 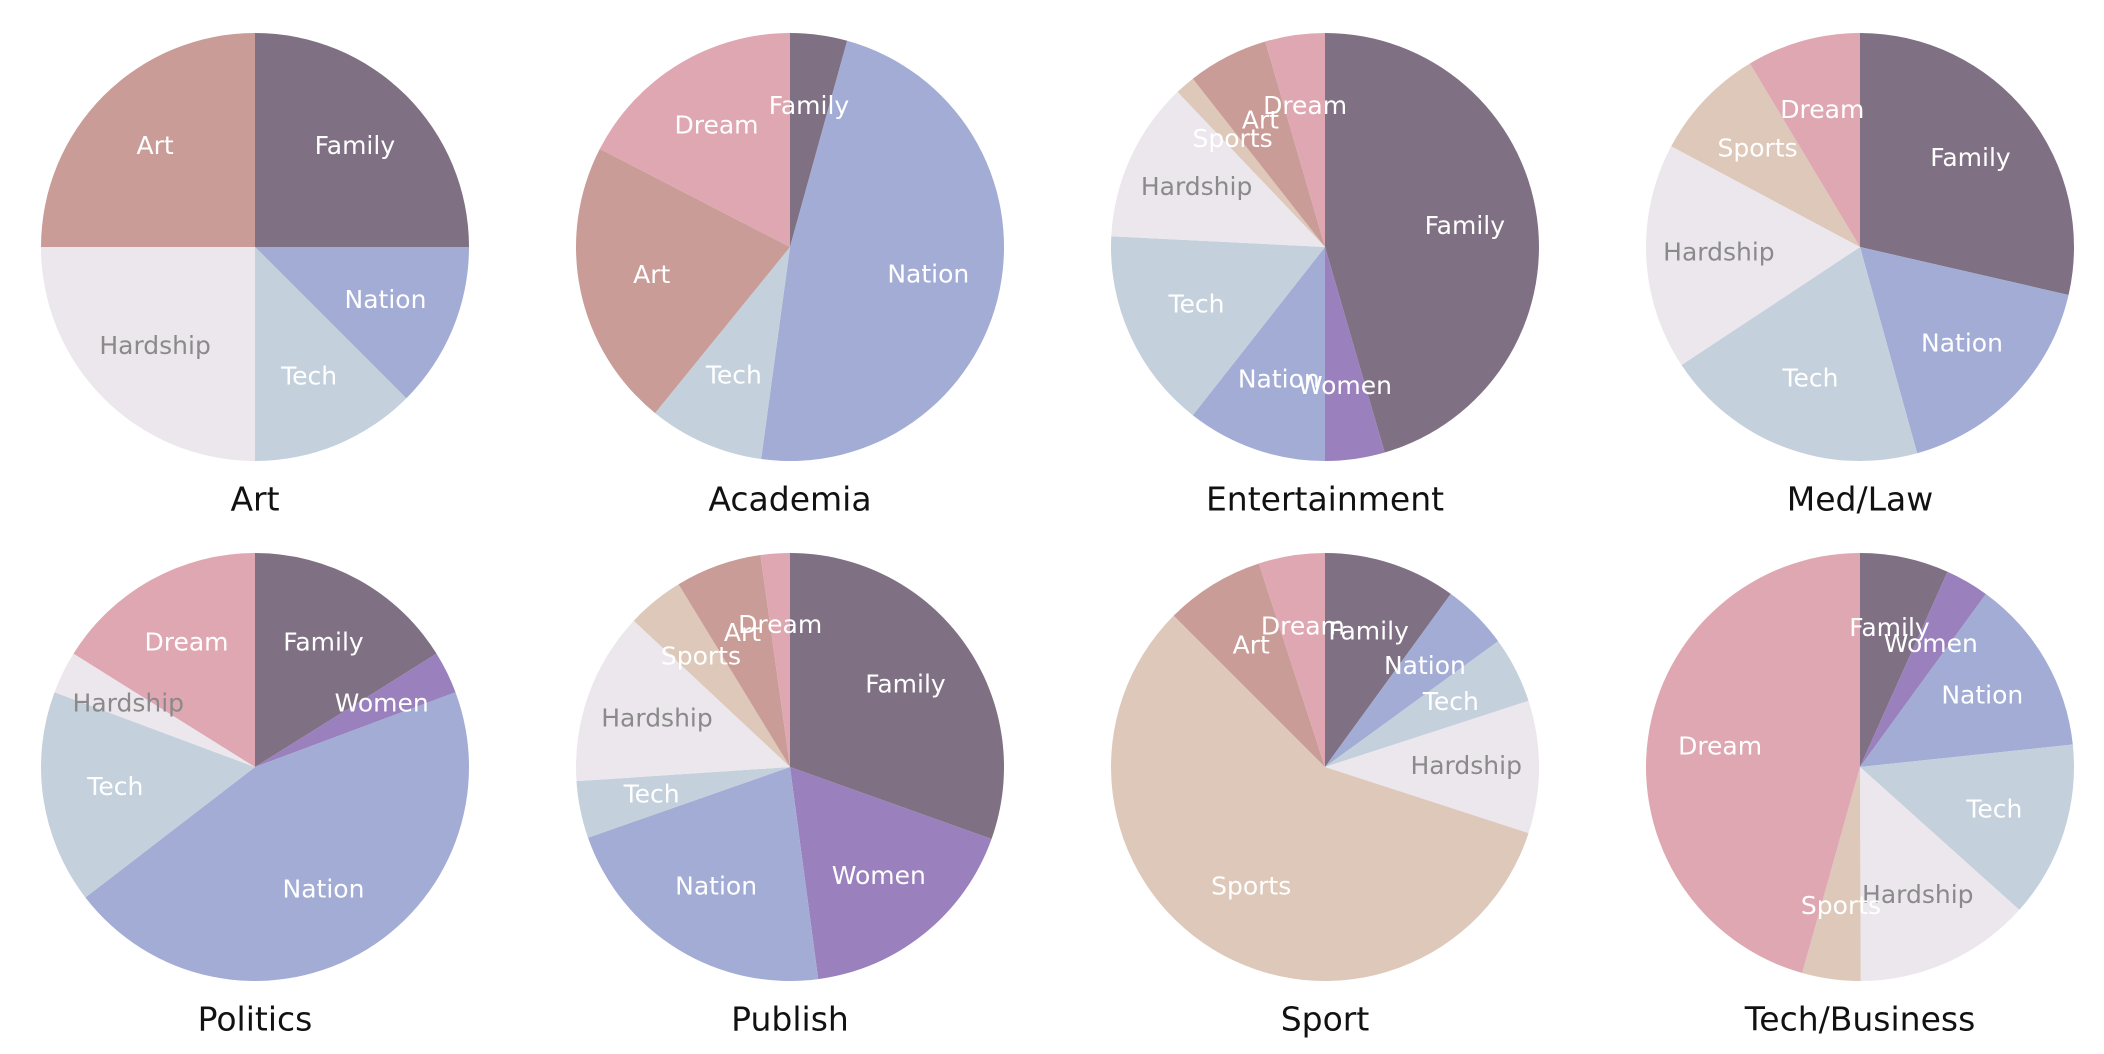 I want to click on pie-med-law-slice-sports, so click(x=1765, y=155).